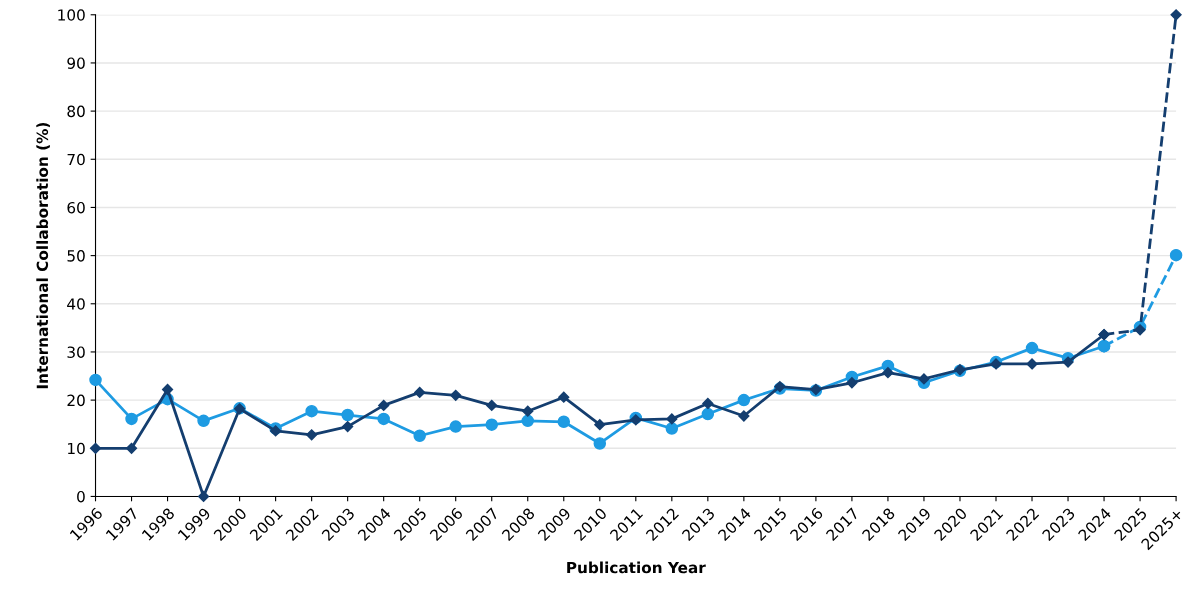  What do you see at coordinates (636, 567) in the screenshot?
I see `x-axis-title: Publication Year` at bounding box center [636, 567].